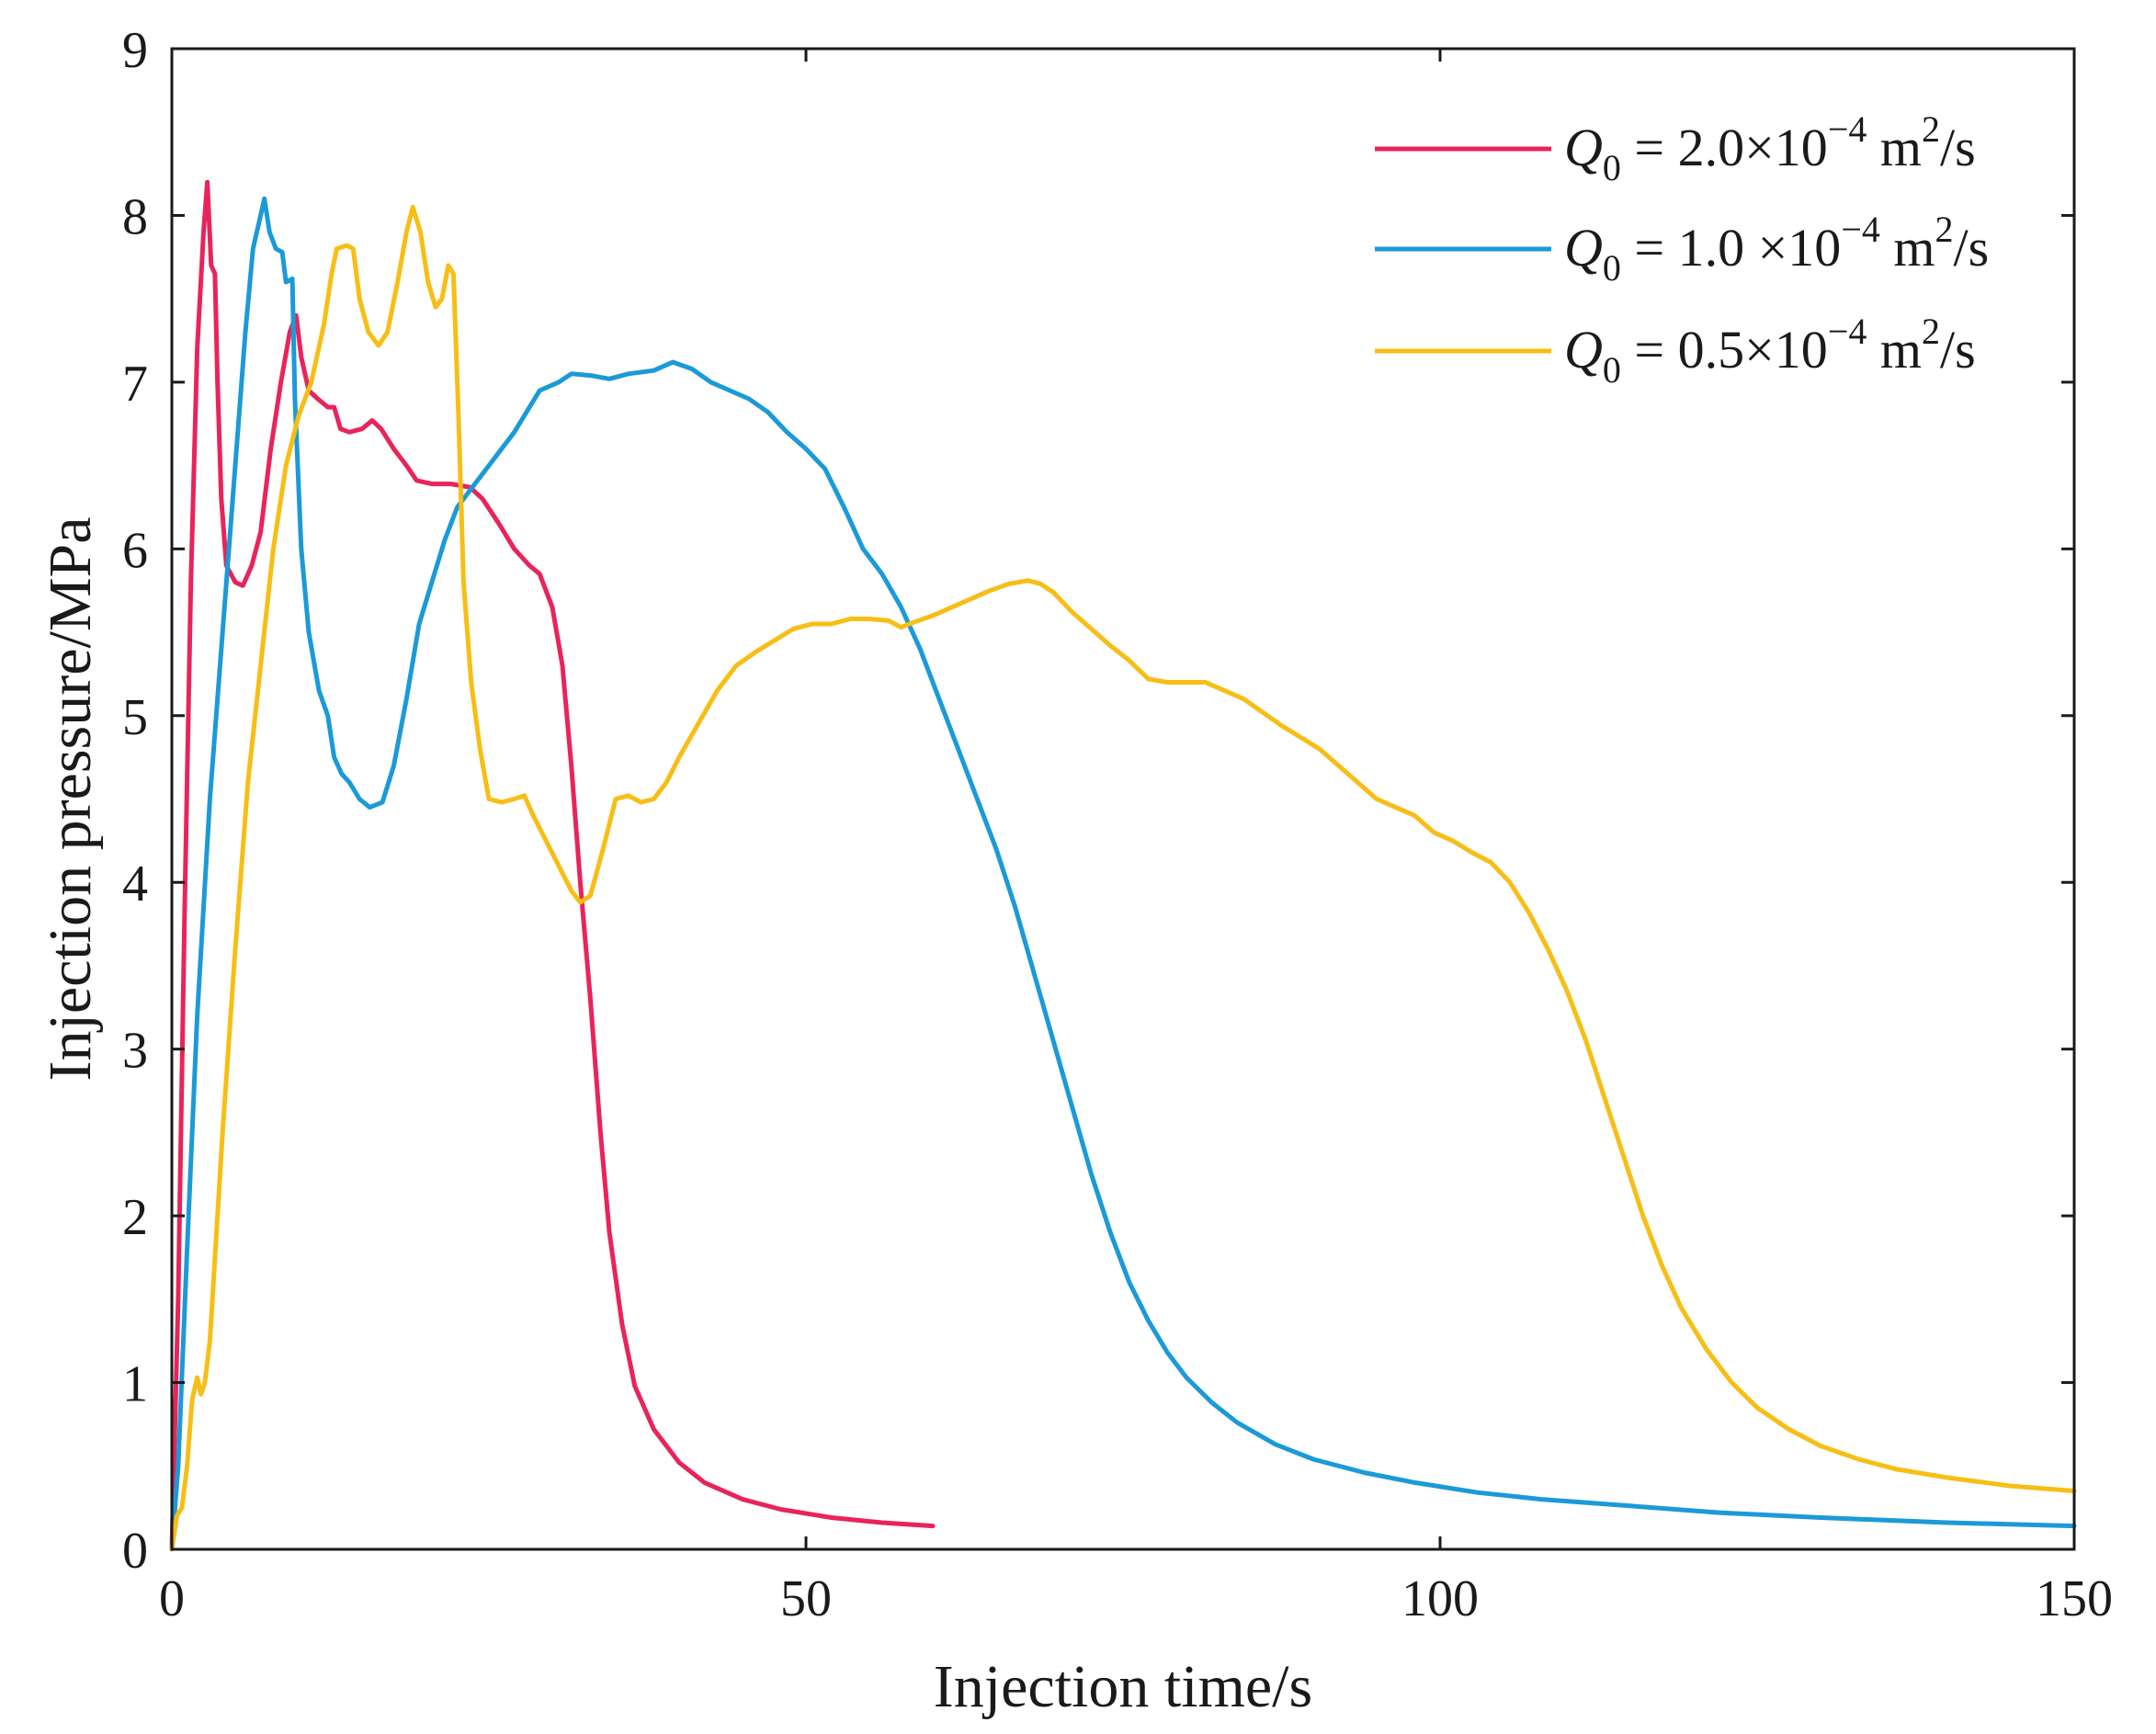 The image size is (2156, 1734). What do you see at coordinates (70, 798) in the screenshot?
I see `y-axis-label: Injection pressure/MPa` at bounding box center [70, 798].